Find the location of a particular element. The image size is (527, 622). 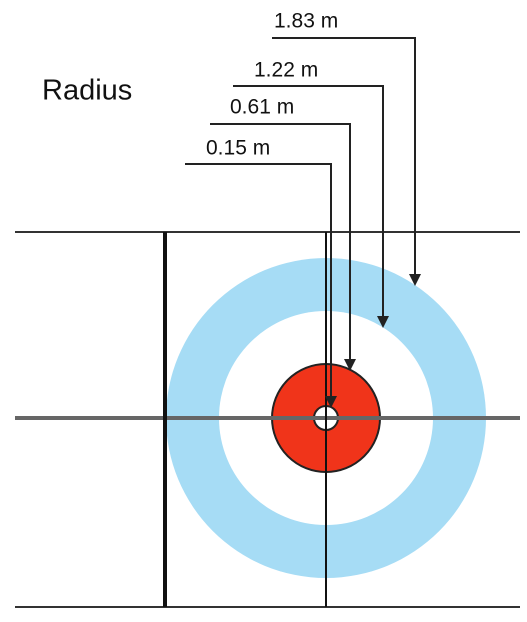

radius-label: 1.83 m is located at coordinates (306, 21).